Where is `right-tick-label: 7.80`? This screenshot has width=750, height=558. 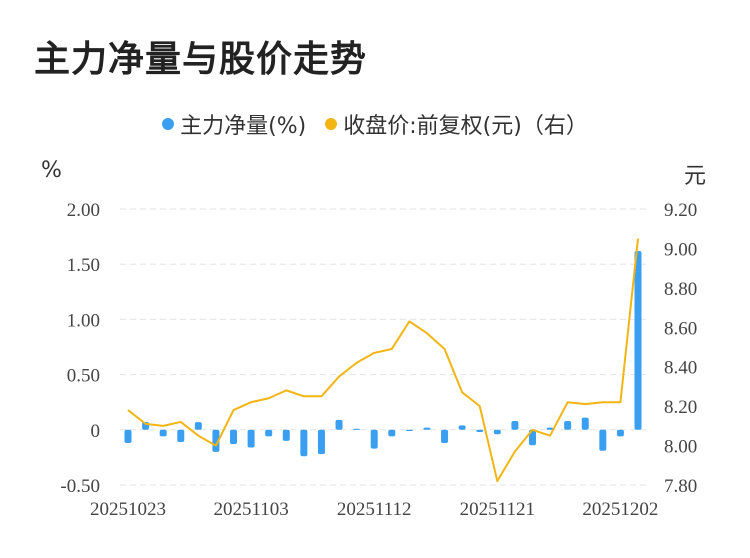 right-tick-label: 7.80 is located at coordinates (680, 486).